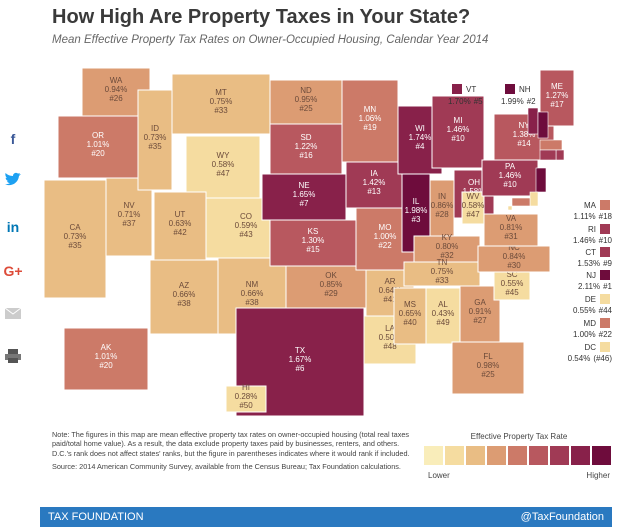  Describe the element at coordinates (13, 183) in the screenshot. I see `twitter-icon` at that location.